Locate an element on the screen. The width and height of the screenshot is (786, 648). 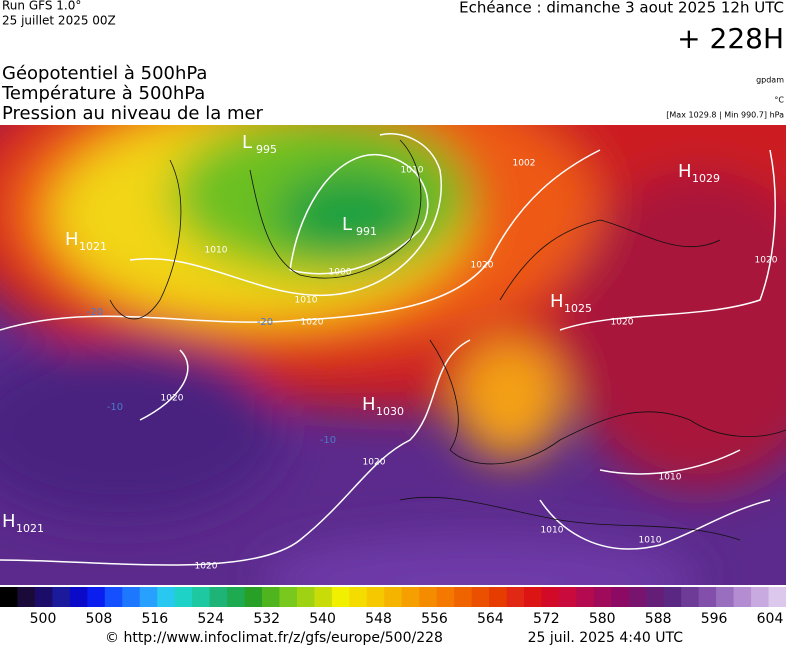
colorbar-tick-label: 516 is located at coordinates (154, 619).